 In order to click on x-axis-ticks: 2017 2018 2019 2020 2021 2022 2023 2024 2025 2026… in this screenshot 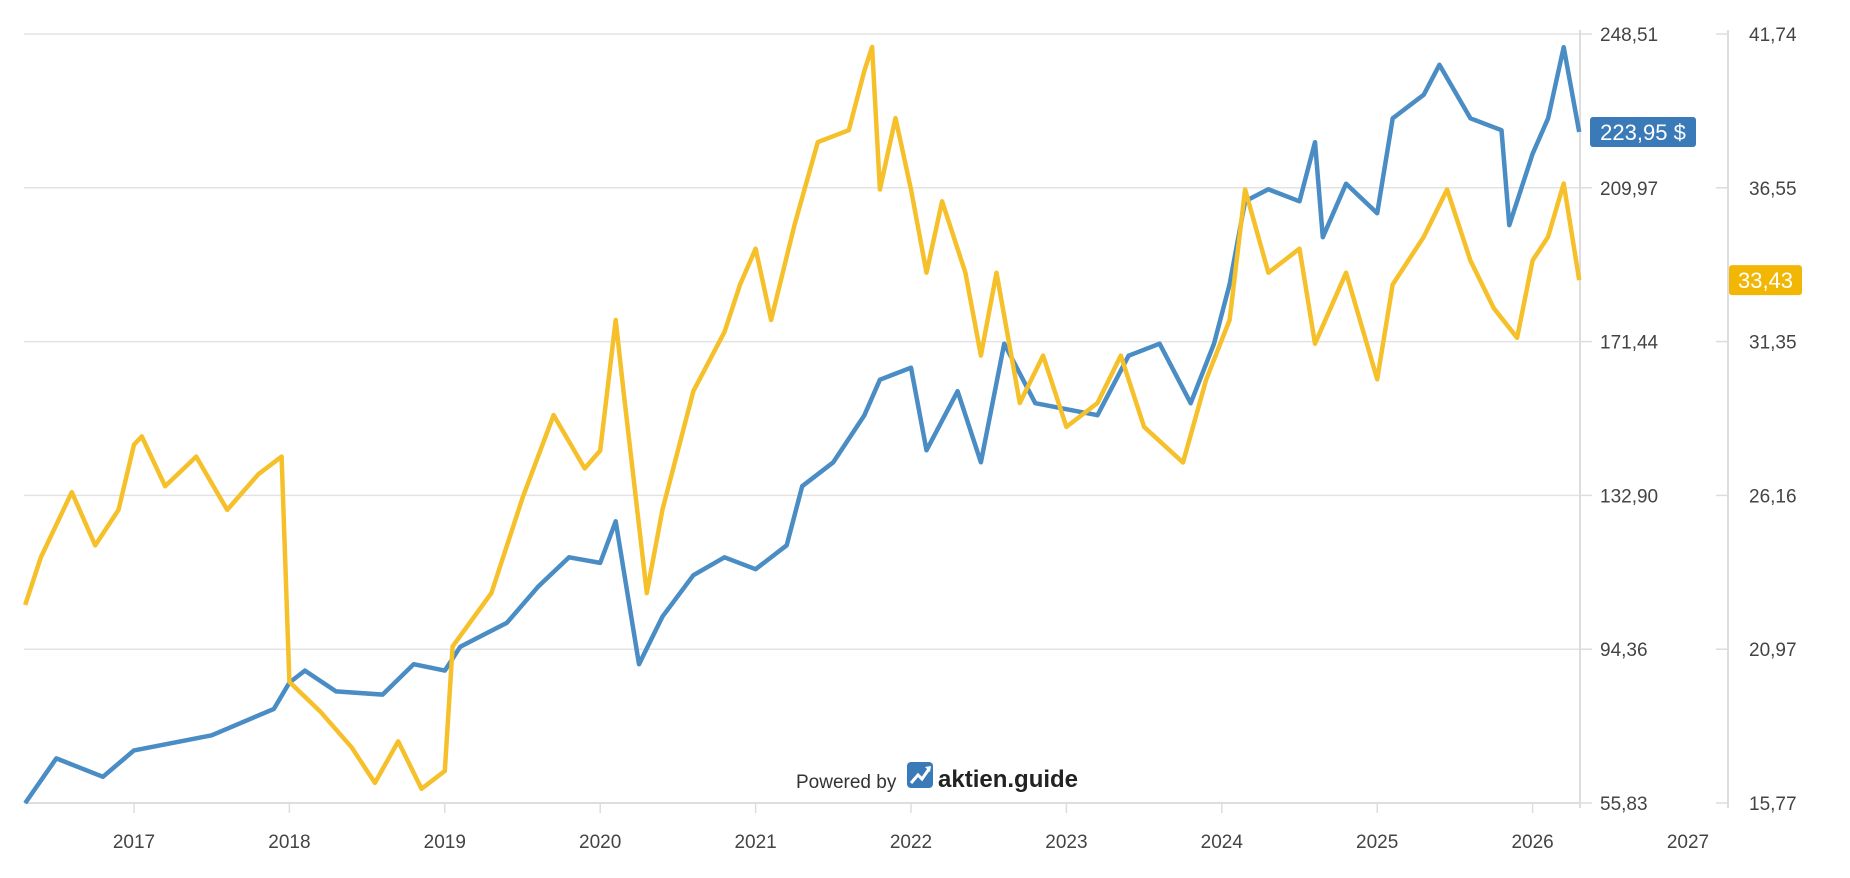, I will do `click(911, 828)`.